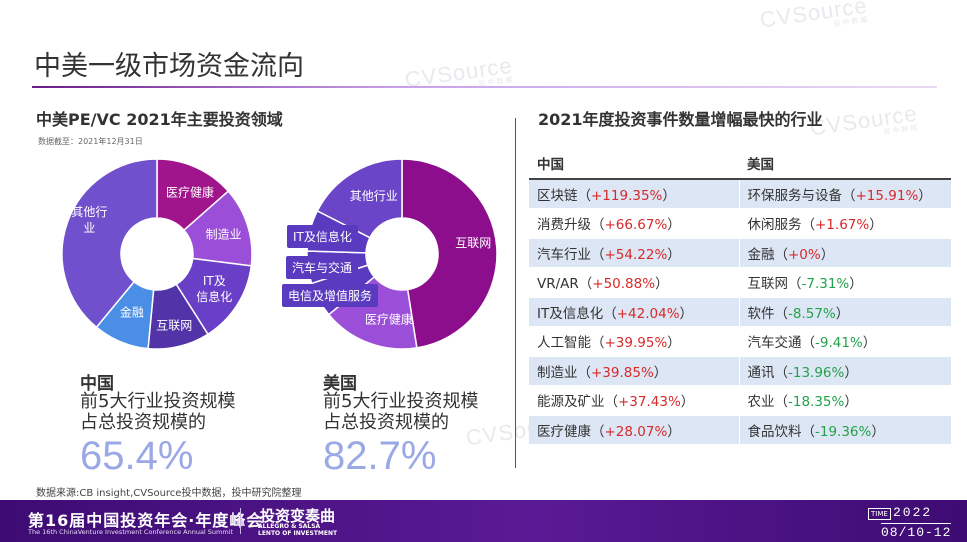  I want to click on us-caption-desc: 前5大行业投资规模占总投资规模的, so click(401, 412).